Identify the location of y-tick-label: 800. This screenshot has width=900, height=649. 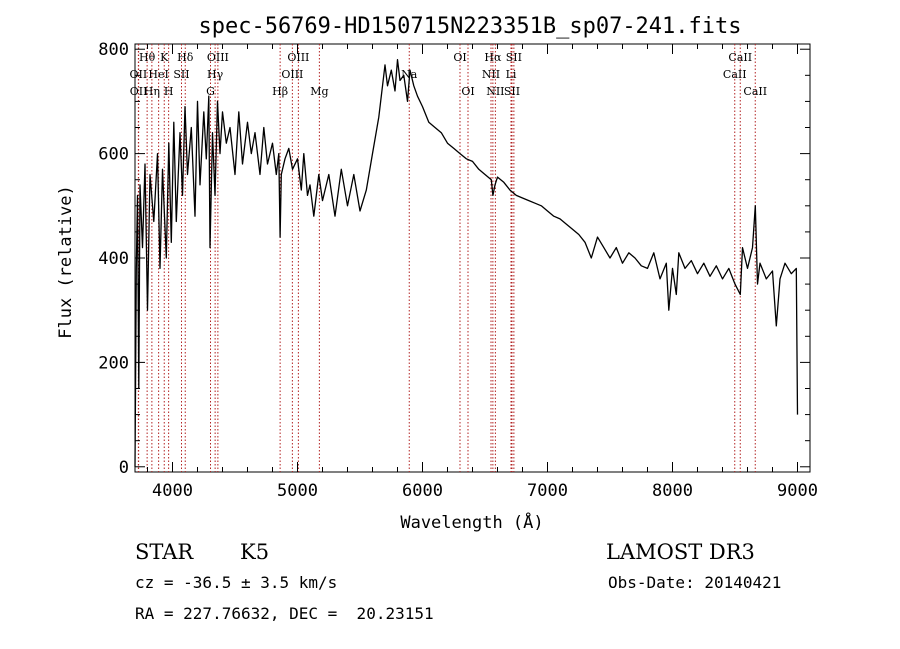
(113, 50).